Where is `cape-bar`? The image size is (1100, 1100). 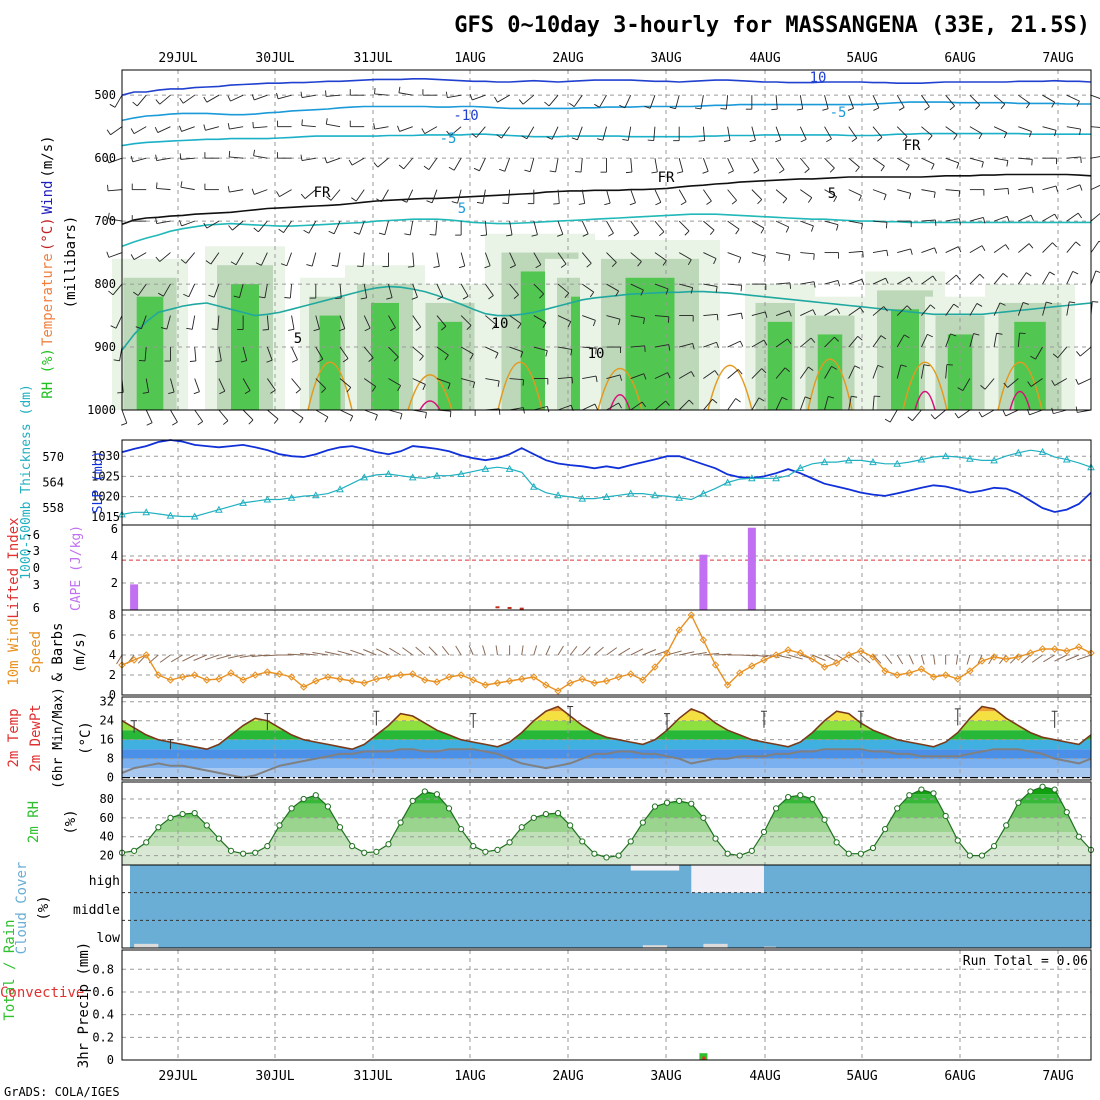 cape-bar is located at coordinates (751, 568).